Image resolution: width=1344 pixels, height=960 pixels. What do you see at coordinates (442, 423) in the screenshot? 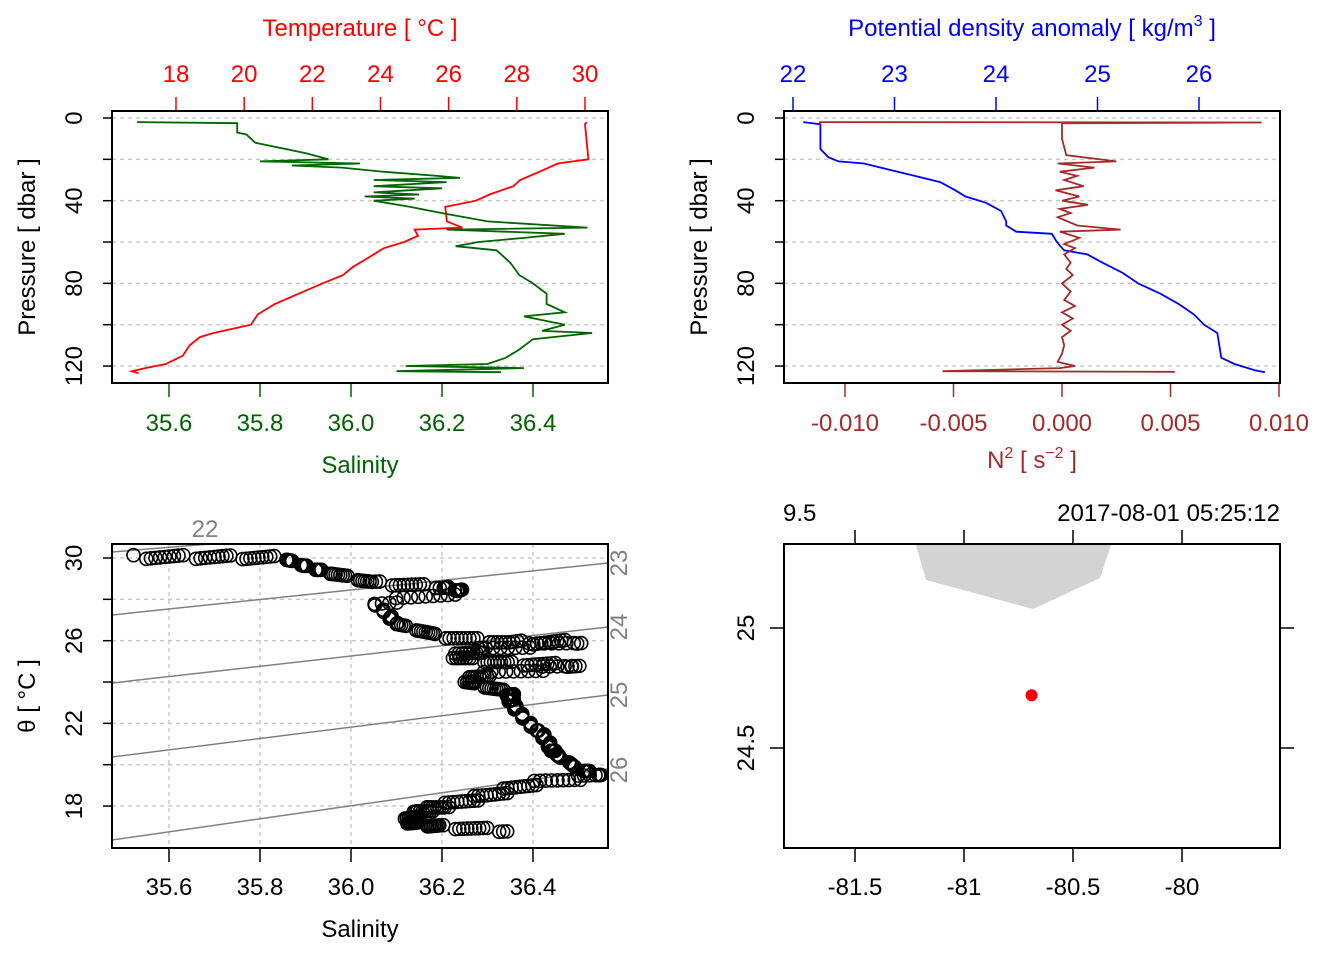
I see `salinity-tick-label: 36.2` at bounding box center [442, 423].